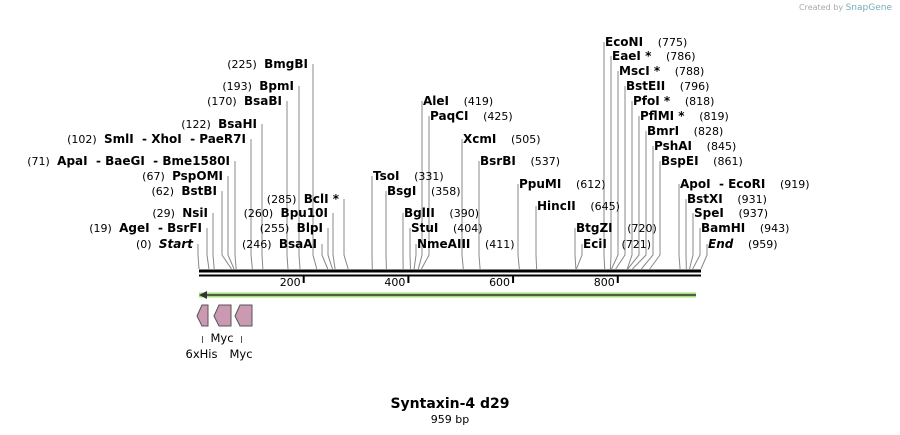 The height and width of the screenshot is (435, 900). What do you see at coordinates (702, 162) in the screenshot?
I see `enzyme-label: BspEI (861)` at bounding box center [702, 162].